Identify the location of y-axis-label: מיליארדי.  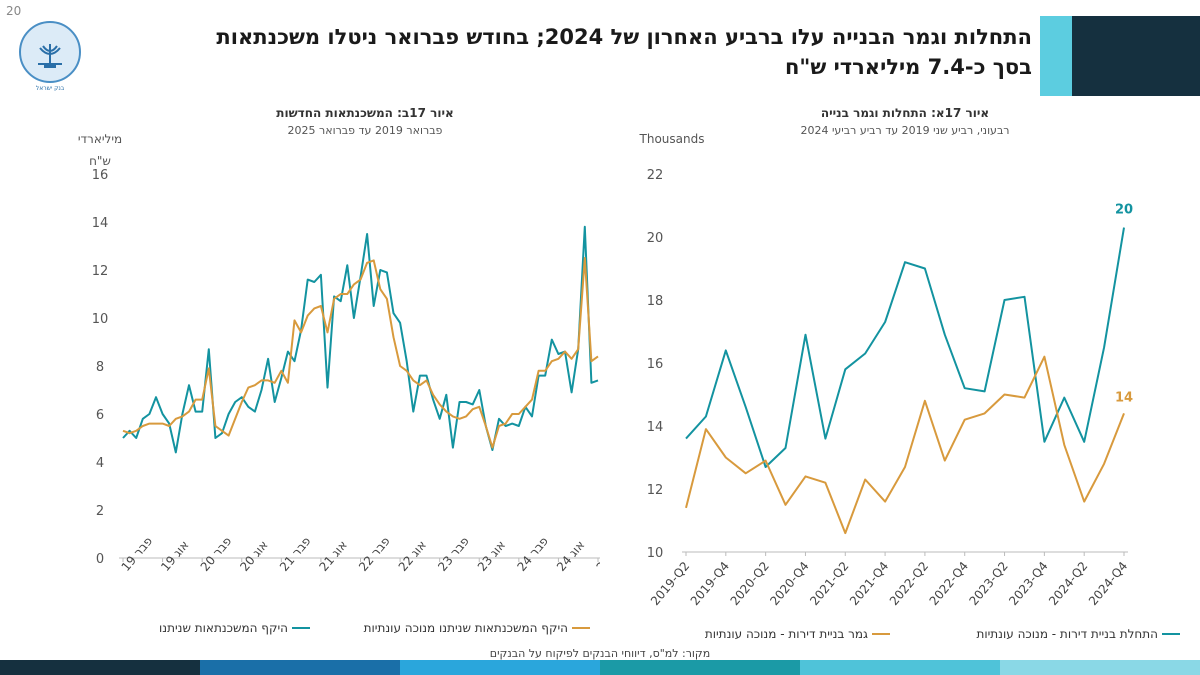
(100, 139).